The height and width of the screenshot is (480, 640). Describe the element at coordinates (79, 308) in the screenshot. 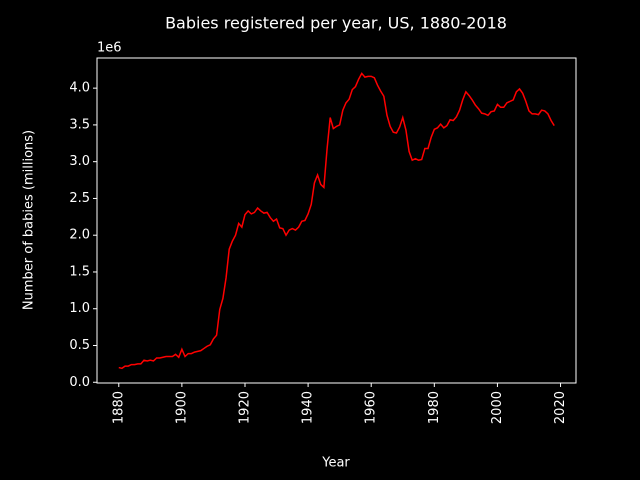

I see `y-tick-label: 1.0` at that location.